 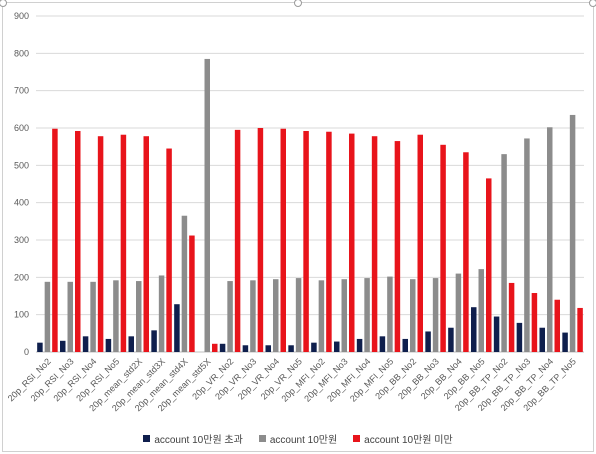 I want to click on y-tick-label: 100, so click(x=21, y=315).